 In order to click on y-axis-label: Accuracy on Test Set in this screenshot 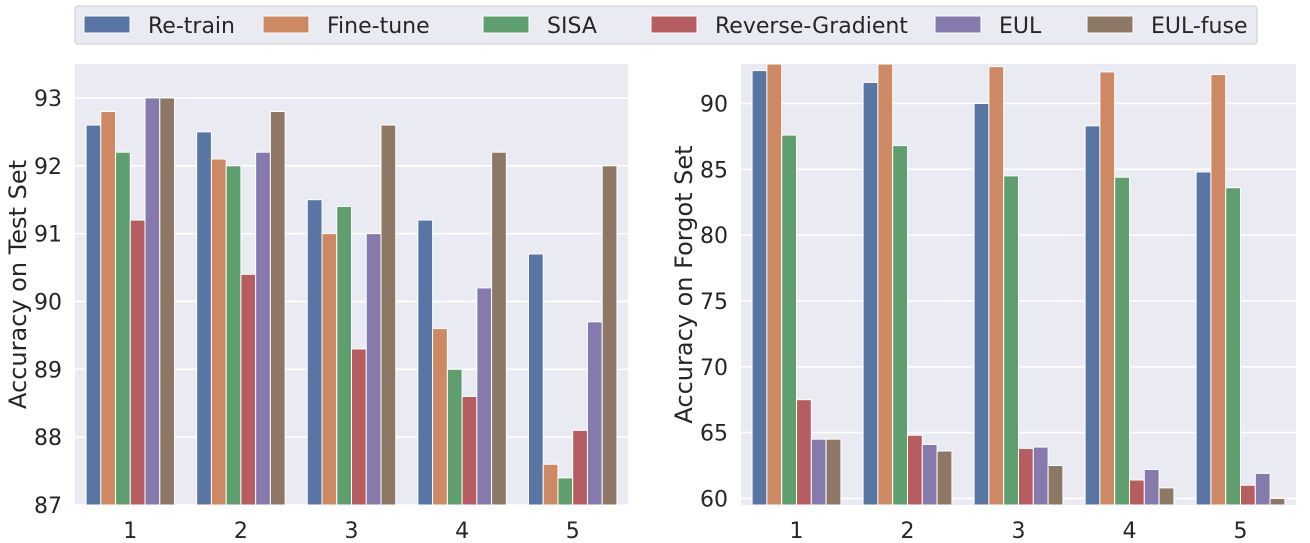, I will do `click(18, 284)`.